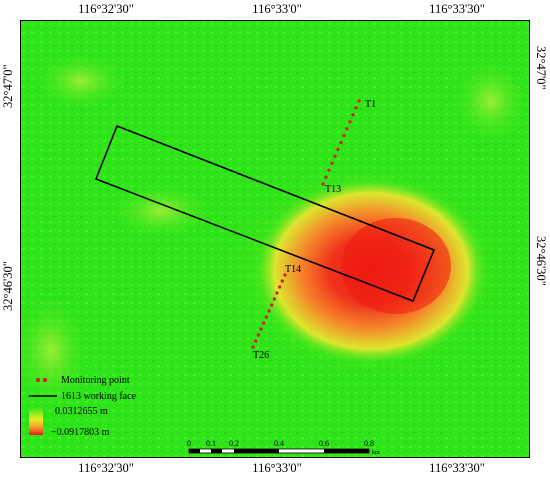  What do you see at coordinates (80, 432) in the screenshot?
I see `legend-min-value: −0.0917803 m` at bounding box center [80, 432].